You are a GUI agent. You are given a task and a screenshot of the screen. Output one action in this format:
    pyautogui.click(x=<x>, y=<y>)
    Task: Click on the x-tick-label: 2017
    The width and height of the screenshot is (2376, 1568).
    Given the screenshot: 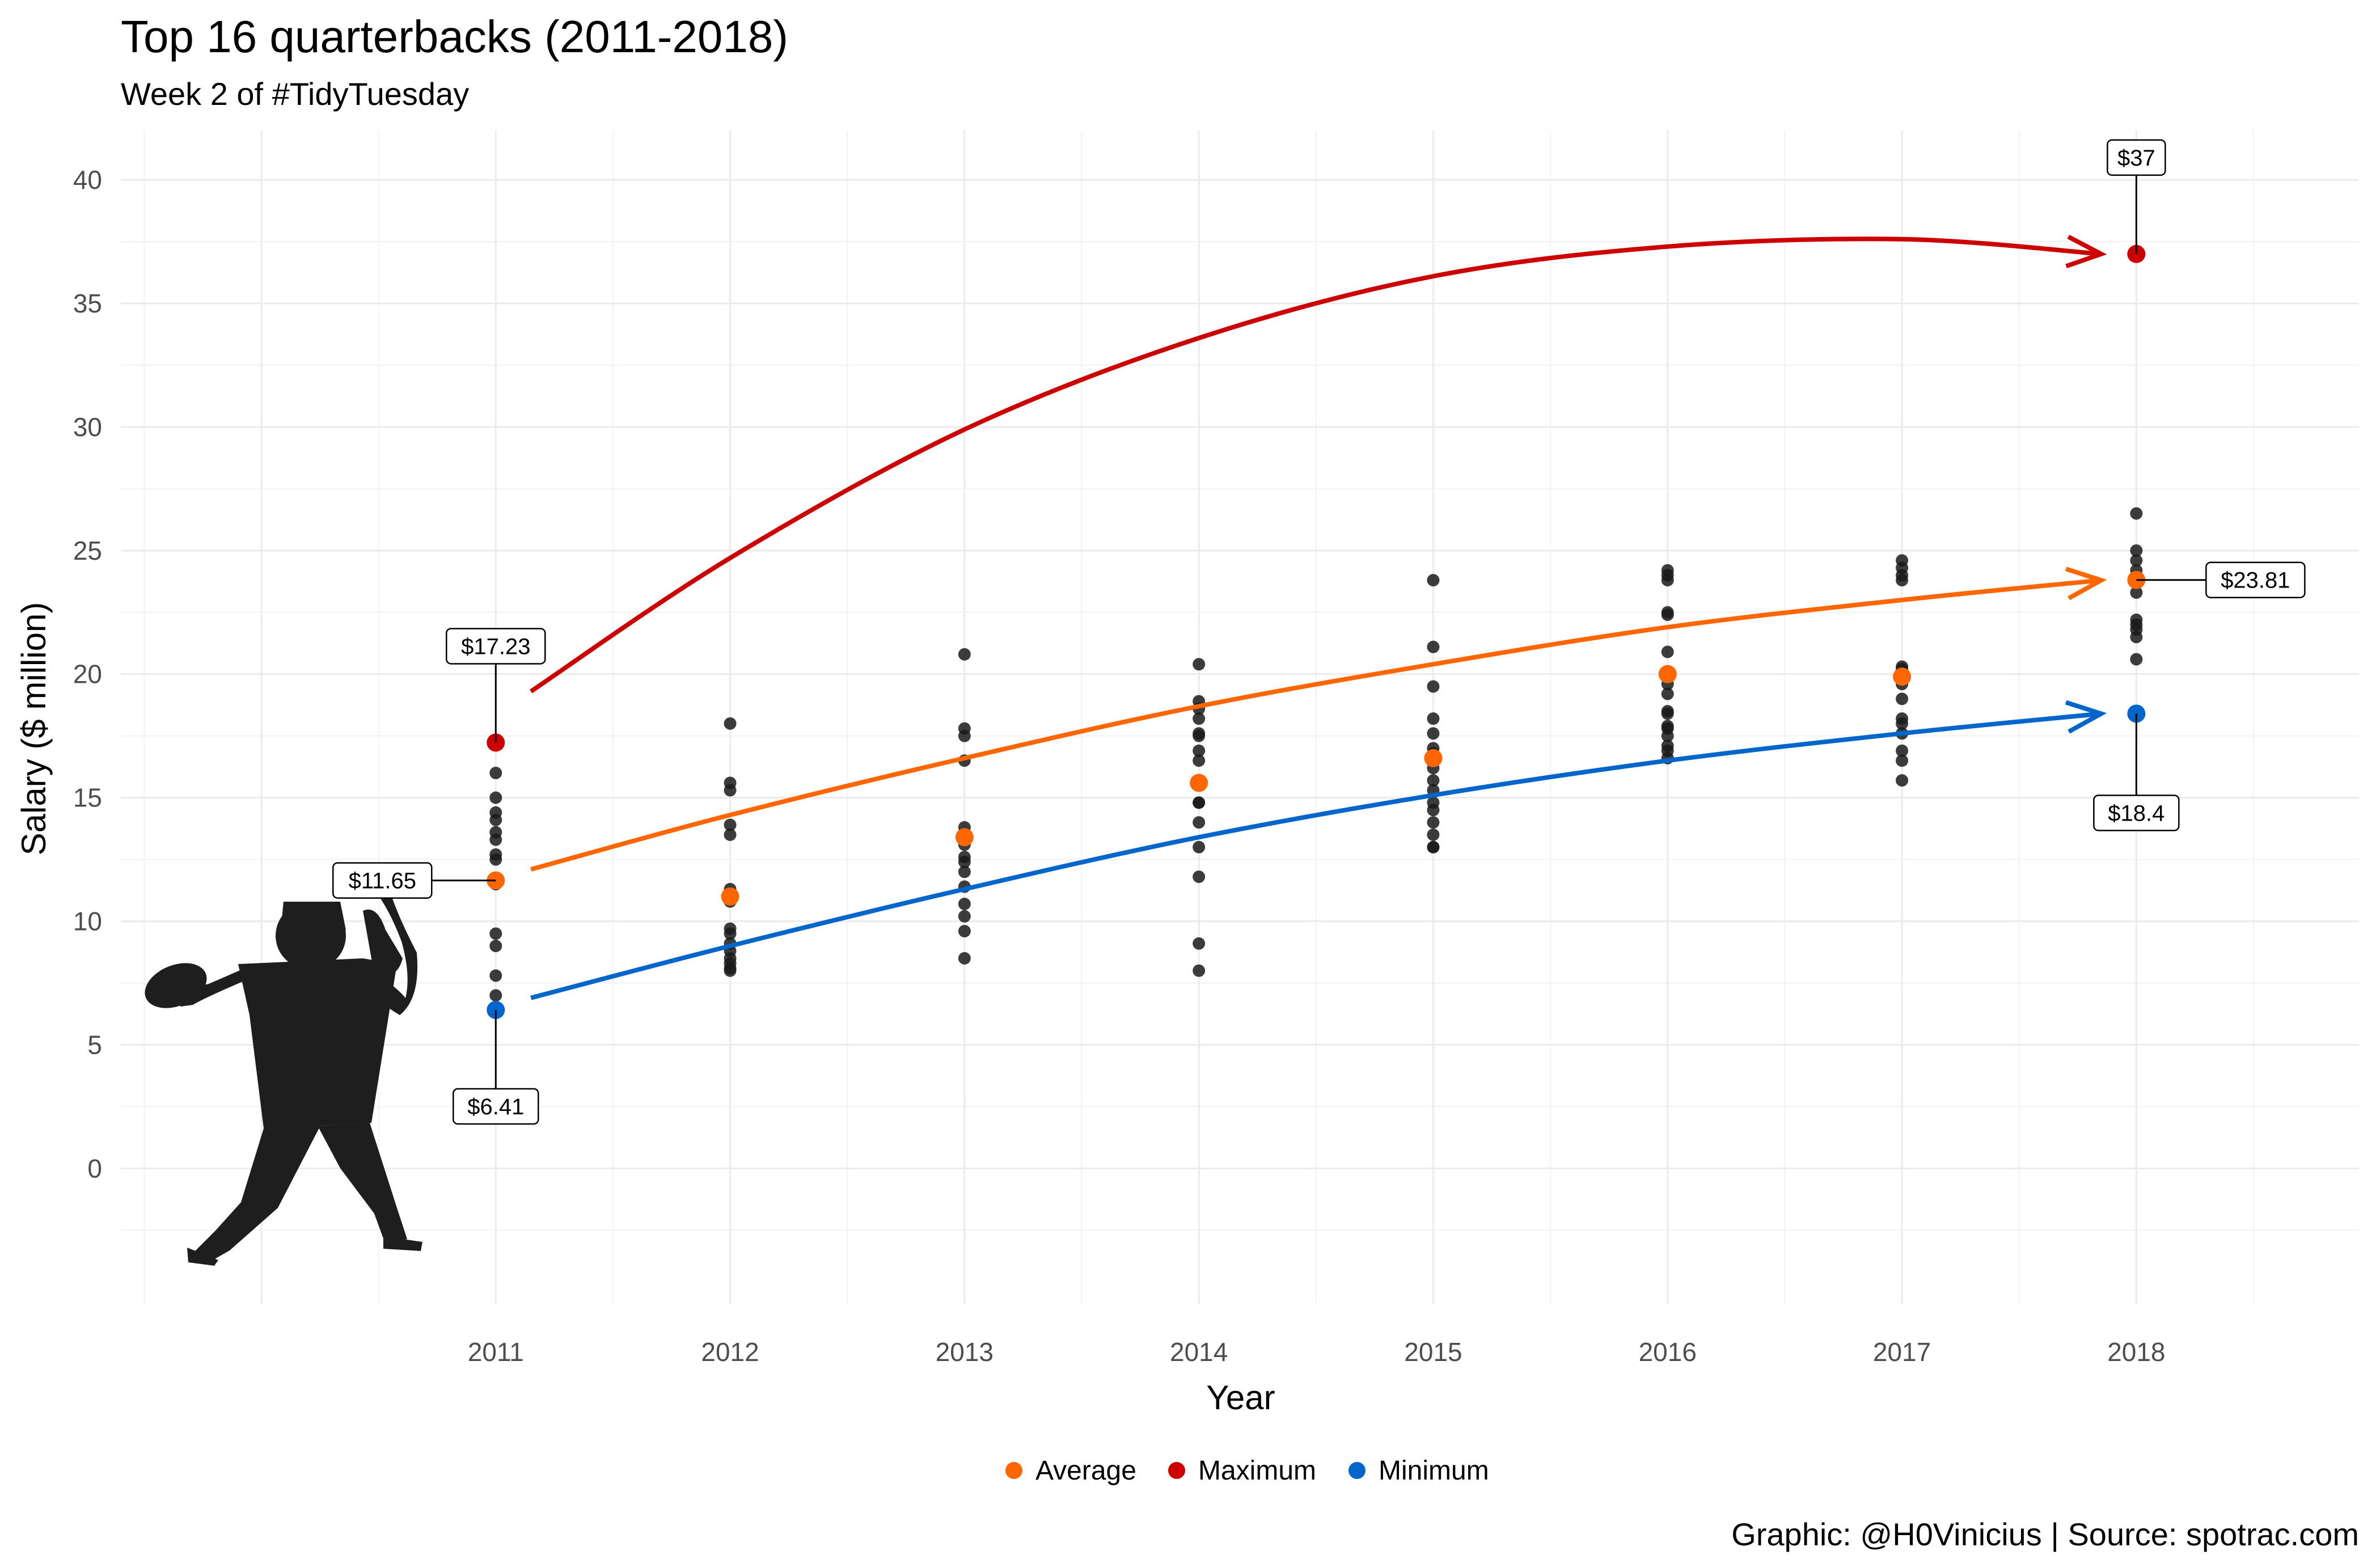 What is the action you would take?
    pyautogui.click(x=1902, y=1352)
    